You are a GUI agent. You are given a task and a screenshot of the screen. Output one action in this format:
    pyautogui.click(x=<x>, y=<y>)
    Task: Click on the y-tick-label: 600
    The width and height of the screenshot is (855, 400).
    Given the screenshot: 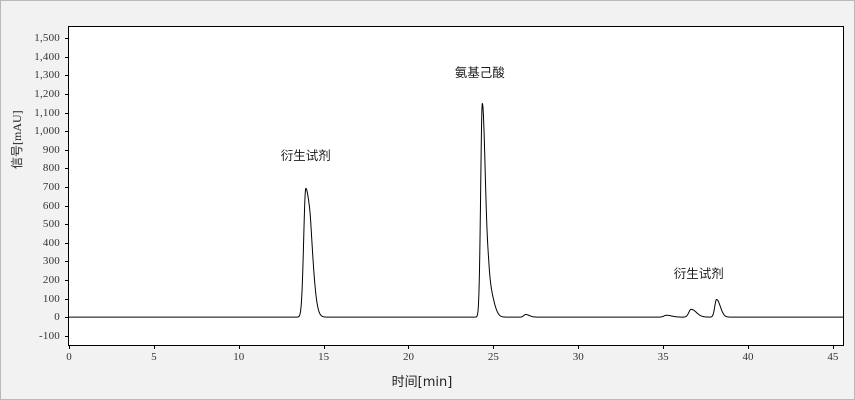 What is the action you would take?
    pyautogui.click(x=51, y=205)
    